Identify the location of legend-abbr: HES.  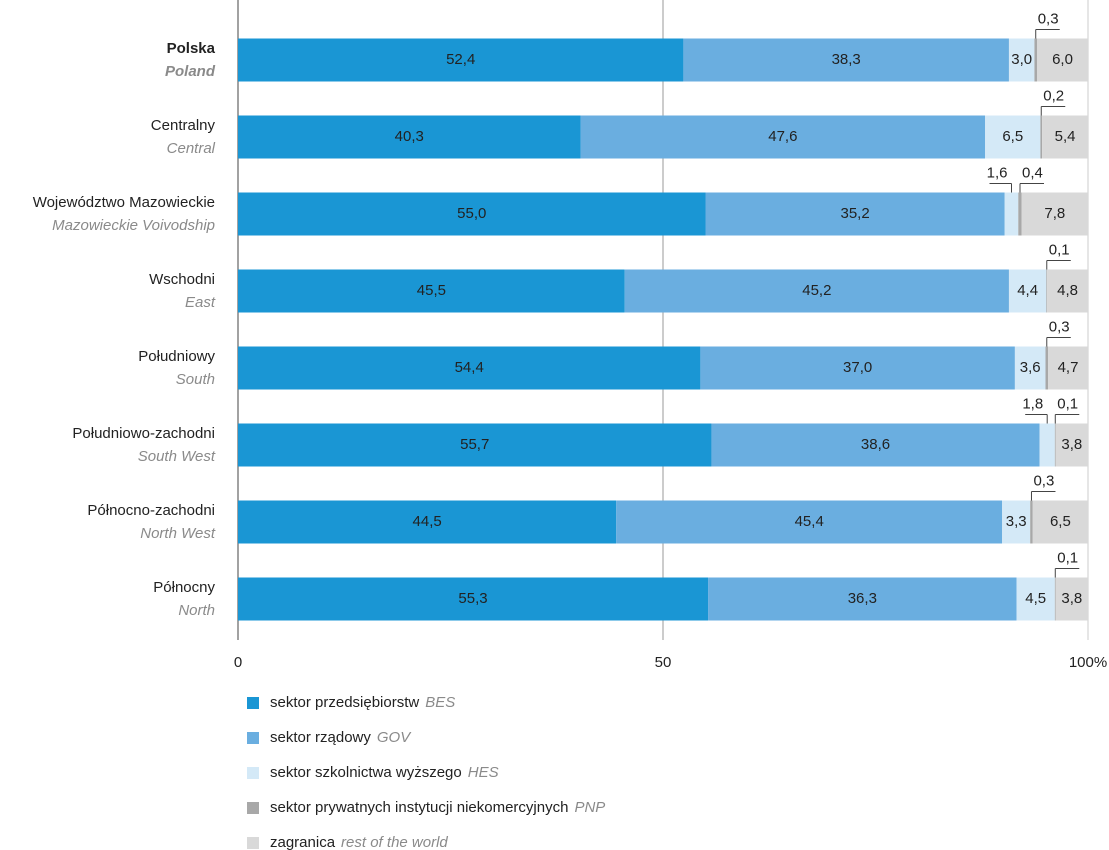
(483, 772).